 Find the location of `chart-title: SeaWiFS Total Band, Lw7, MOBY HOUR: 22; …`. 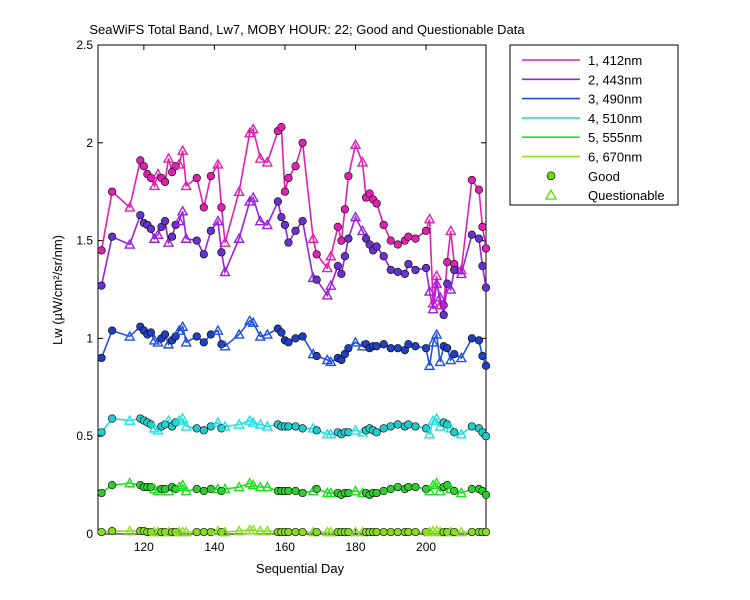

chart-title: SeaWiFS Total Band, Lw7, MOBY HOUR: 22; … is located at coordinates (307, 29).